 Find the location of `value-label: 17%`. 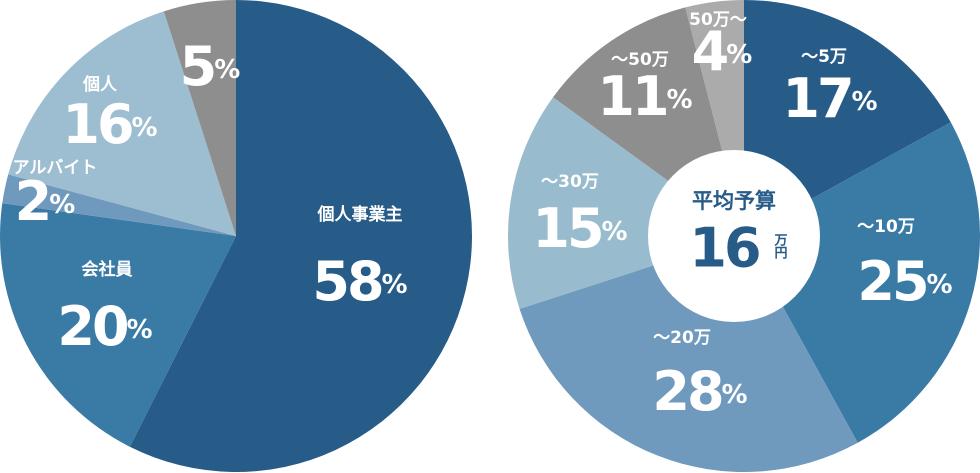

value-label: 17% is located at coordinates (829, 98).